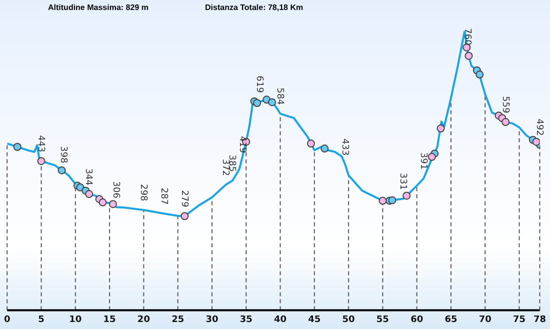 The image size is (550, 329). I want to click on annotation: 279, so click(183, 199).